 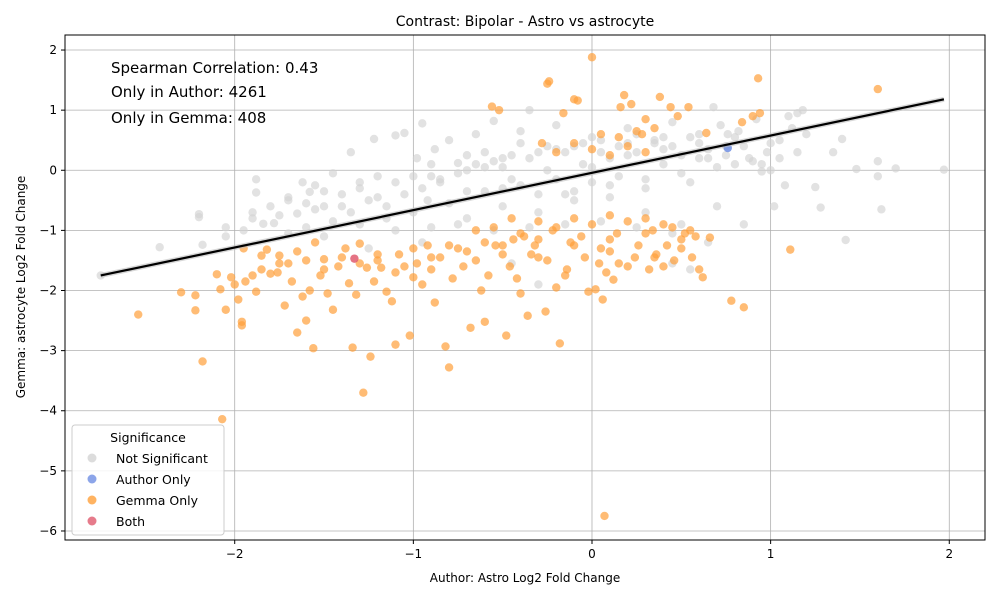 I want to click on y-tick-label: 2, so click(x=53, y=50).